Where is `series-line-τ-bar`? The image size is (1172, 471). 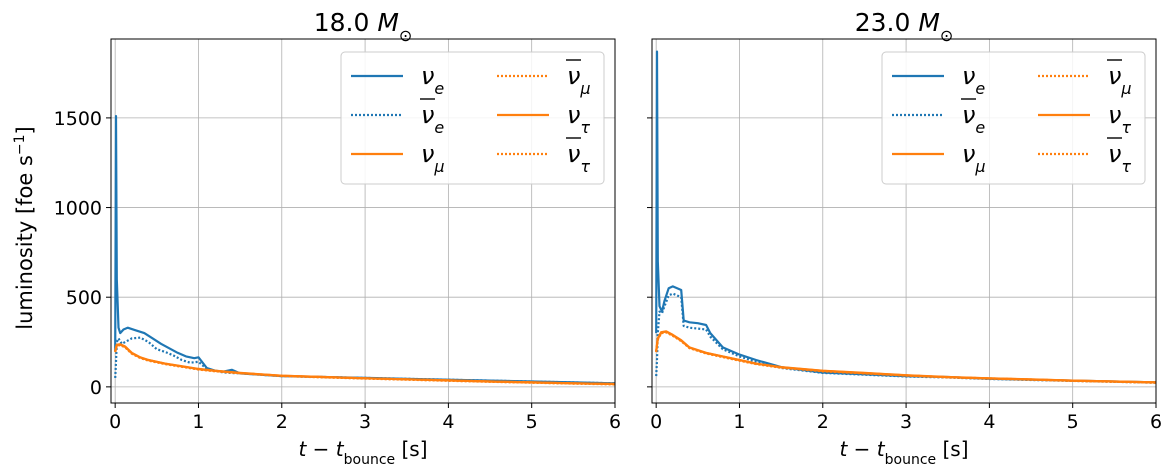 series-line-τ-bar is located at coordinates (905, 357).